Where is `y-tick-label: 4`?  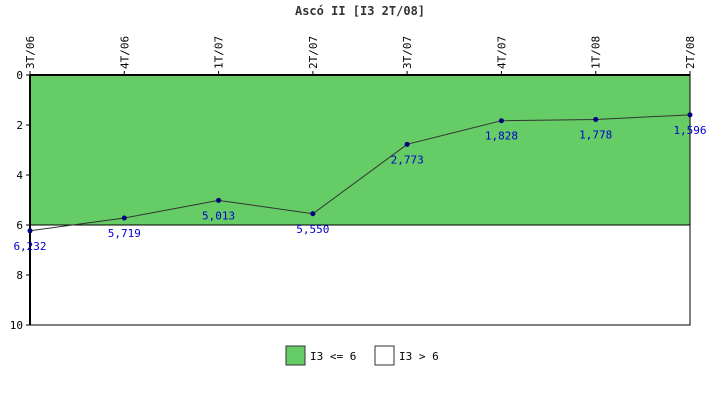
y-tick-label: 4 is located at coordinates (19, 175).